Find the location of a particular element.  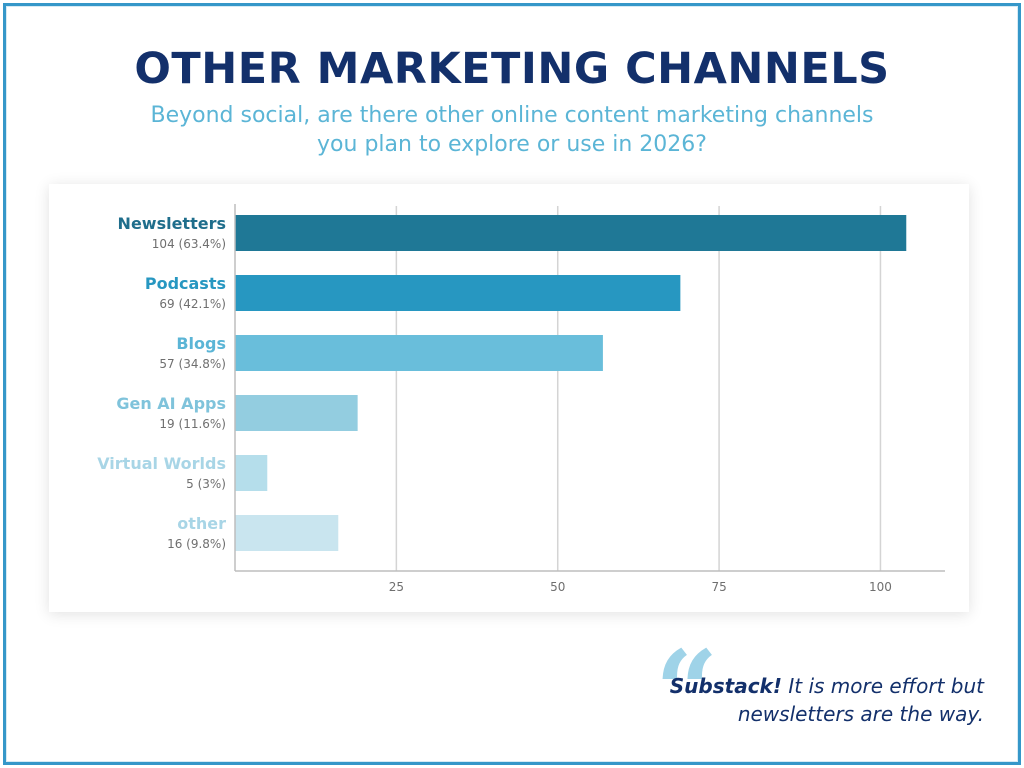

x-tick-label: 100 is located at coordinates (880, 587).